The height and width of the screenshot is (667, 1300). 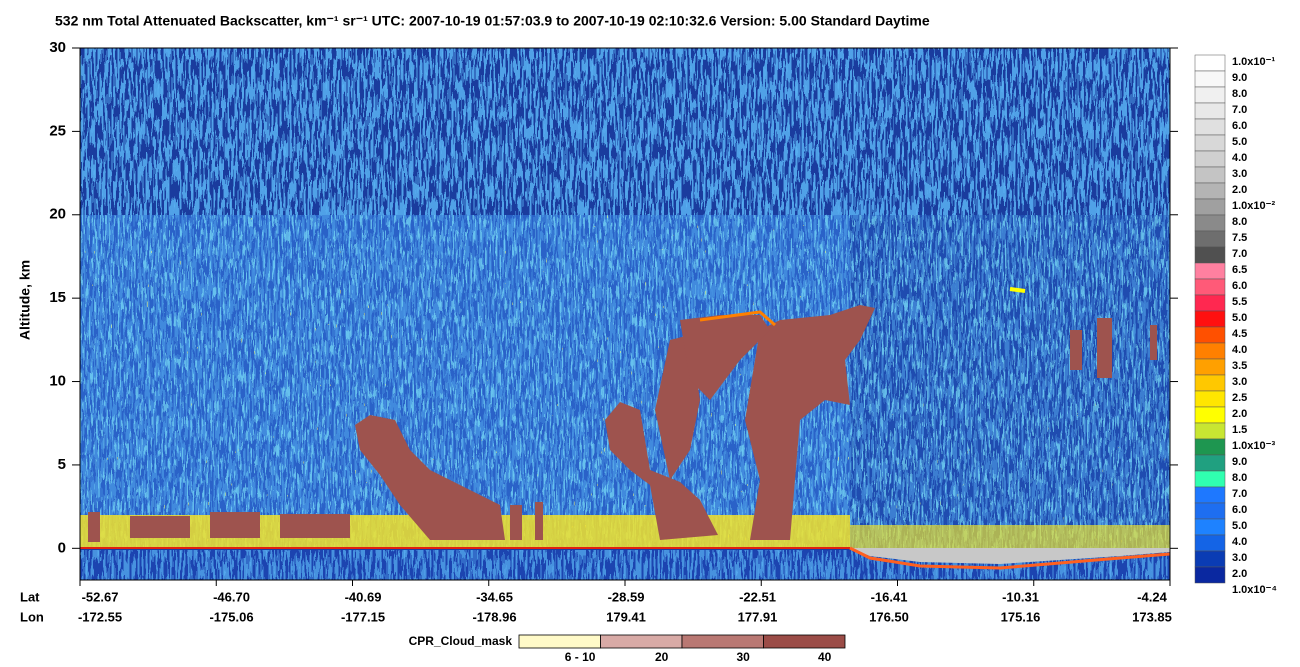 What do you see at coordinates (100, 616) in the screenshot?
I see `x-tick-label: -172.55` at bounding box center [100, 616].